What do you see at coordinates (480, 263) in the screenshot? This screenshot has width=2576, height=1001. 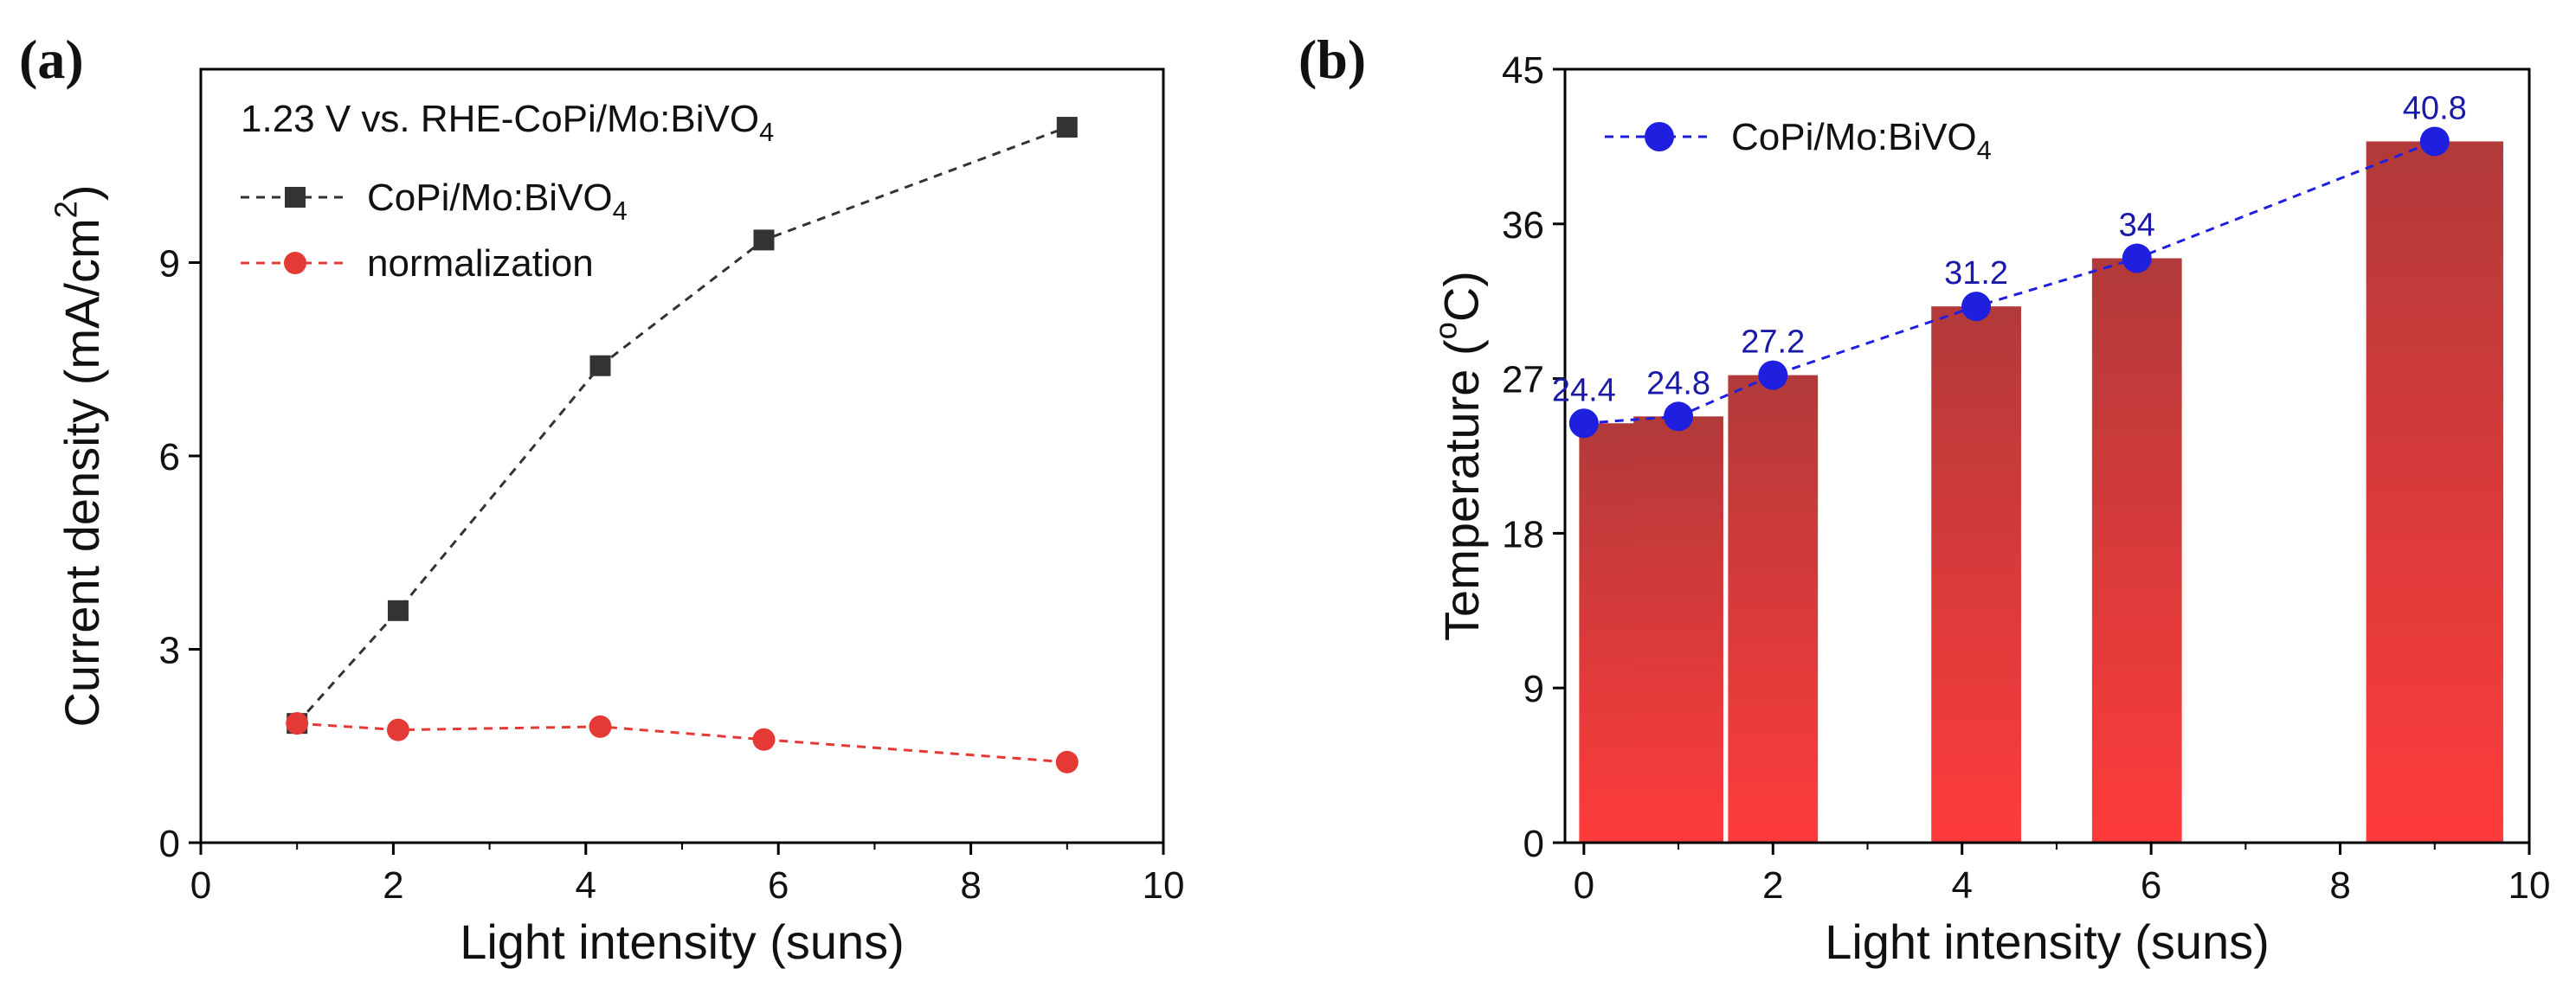 I see `legend-label: normalization` at bounding box center [480, 263].